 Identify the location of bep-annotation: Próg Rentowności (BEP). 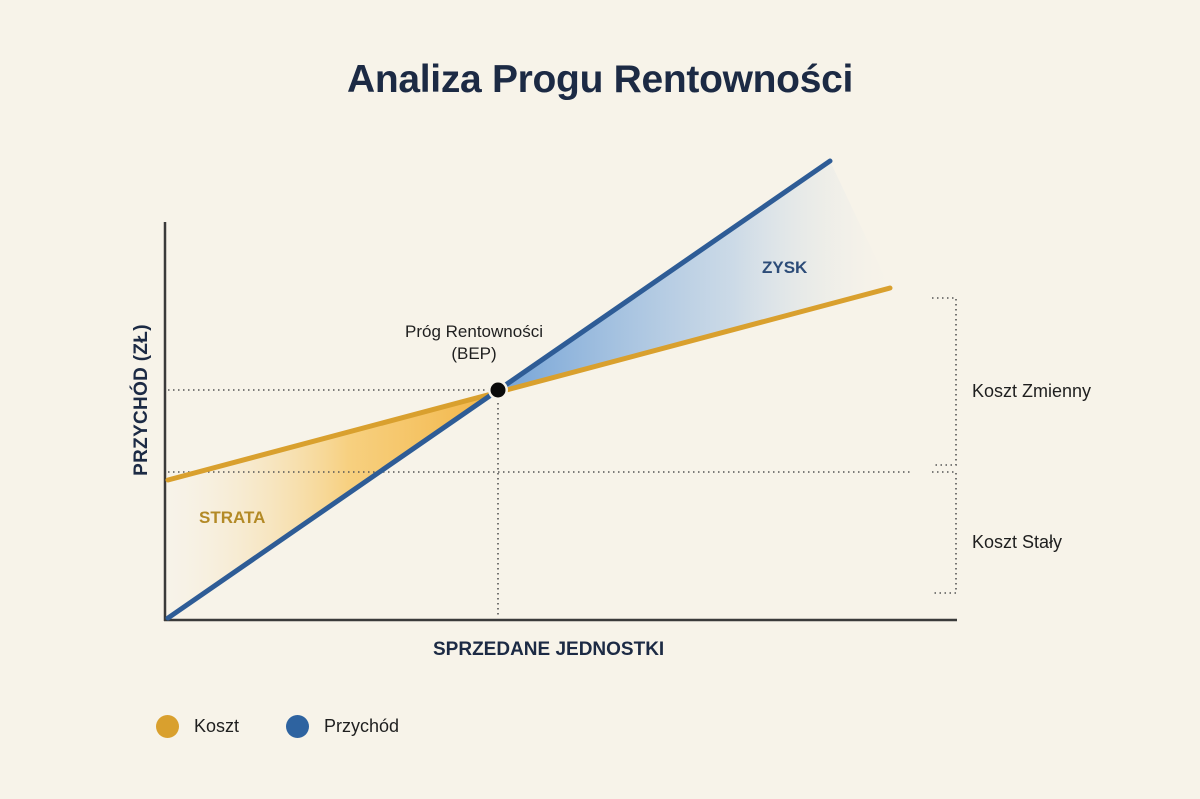
(474, 343).